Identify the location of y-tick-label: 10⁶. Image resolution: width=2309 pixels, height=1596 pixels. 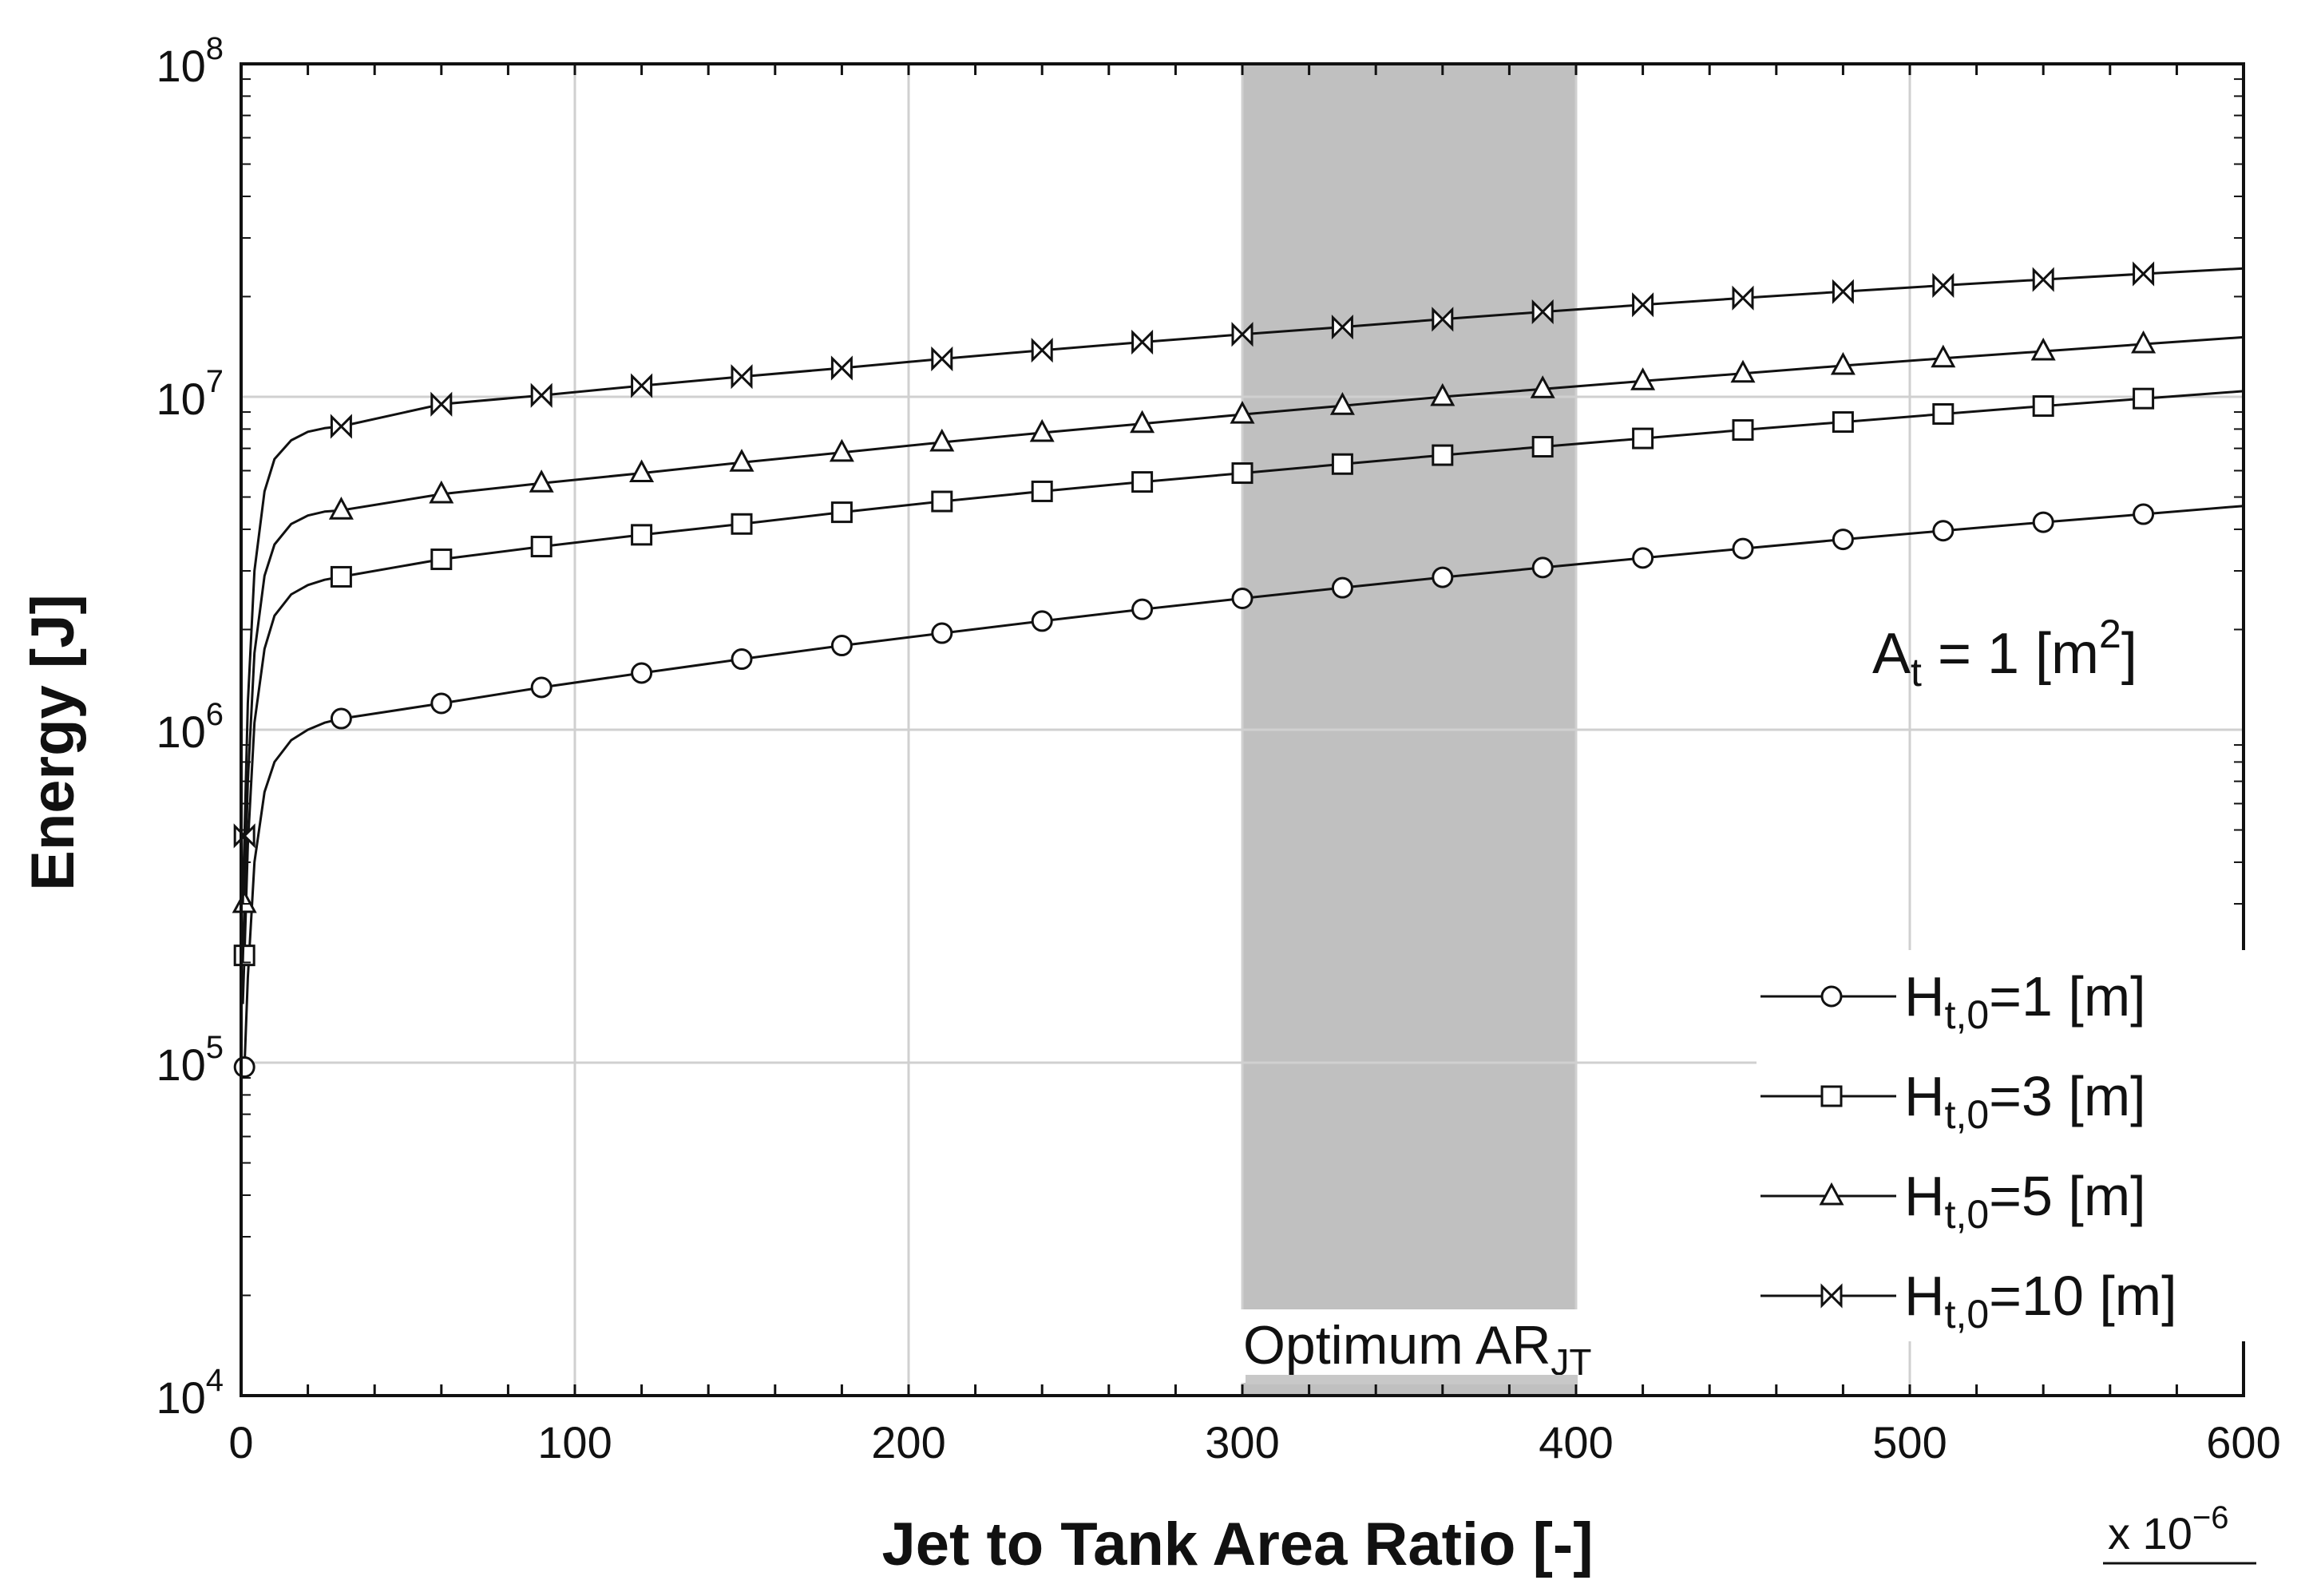
(190, 727).